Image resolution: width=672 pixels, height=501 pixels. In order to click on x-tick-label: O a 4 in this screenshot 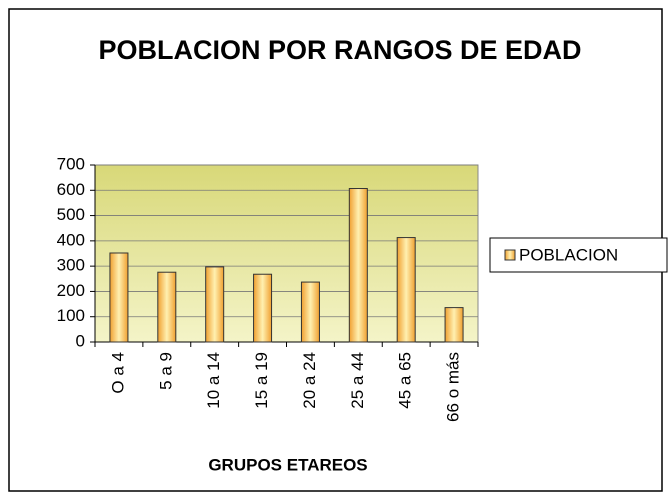, I will do `click(117, 373)`.